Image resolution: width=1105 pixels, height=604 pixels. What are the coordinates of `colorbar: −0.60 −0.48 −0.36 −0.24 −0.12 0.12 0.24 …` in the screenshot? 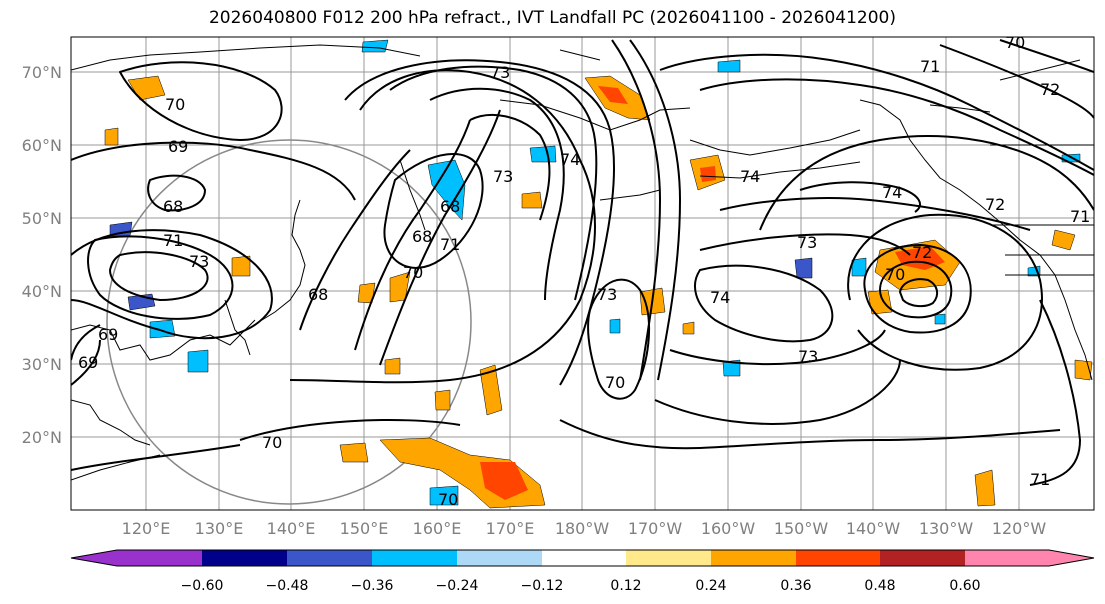 It's located at (582, 571).